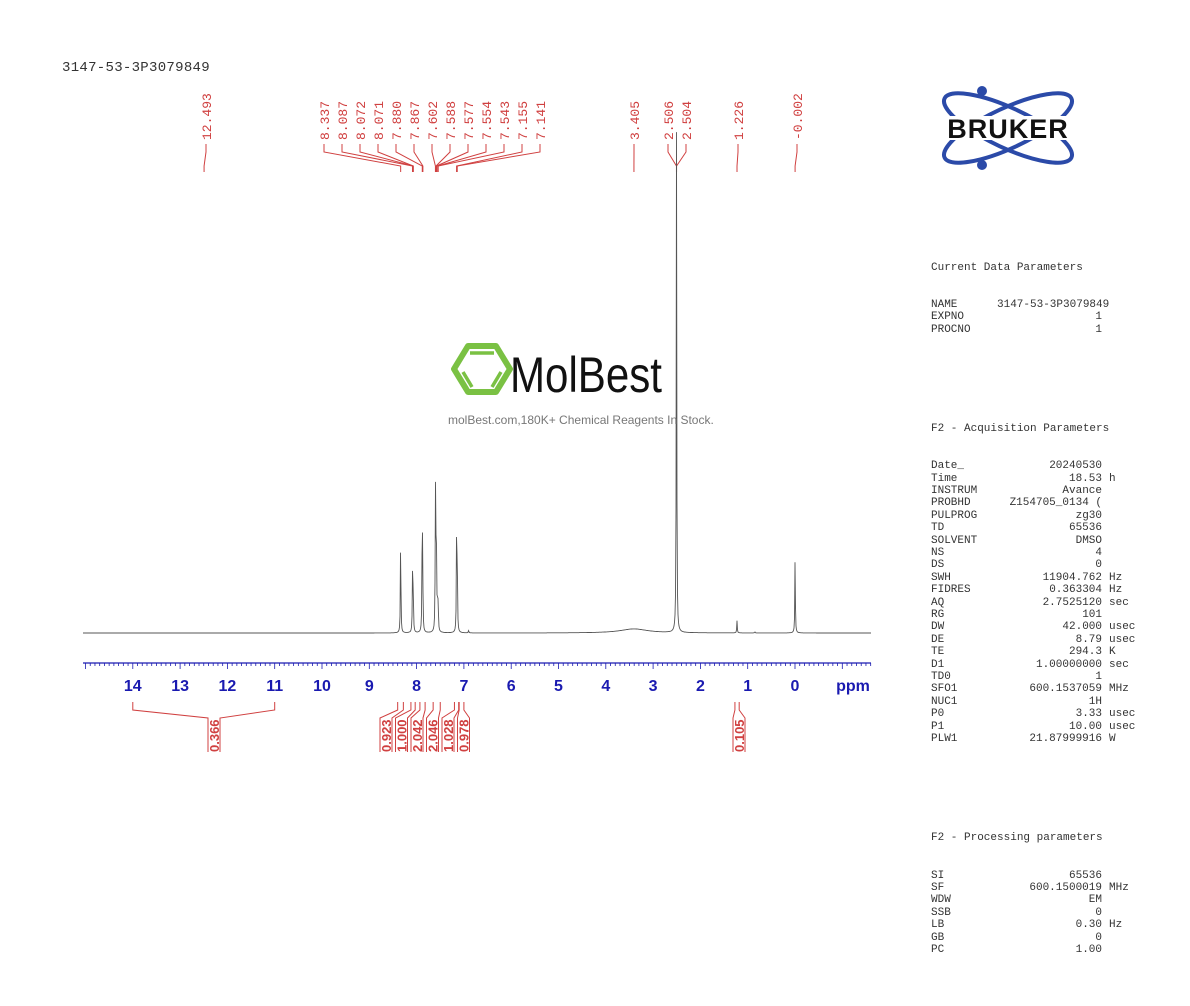  Describe the element at coordinates (1072, 577) in the screenshot. I see `param-value: 11904.762` at that location.